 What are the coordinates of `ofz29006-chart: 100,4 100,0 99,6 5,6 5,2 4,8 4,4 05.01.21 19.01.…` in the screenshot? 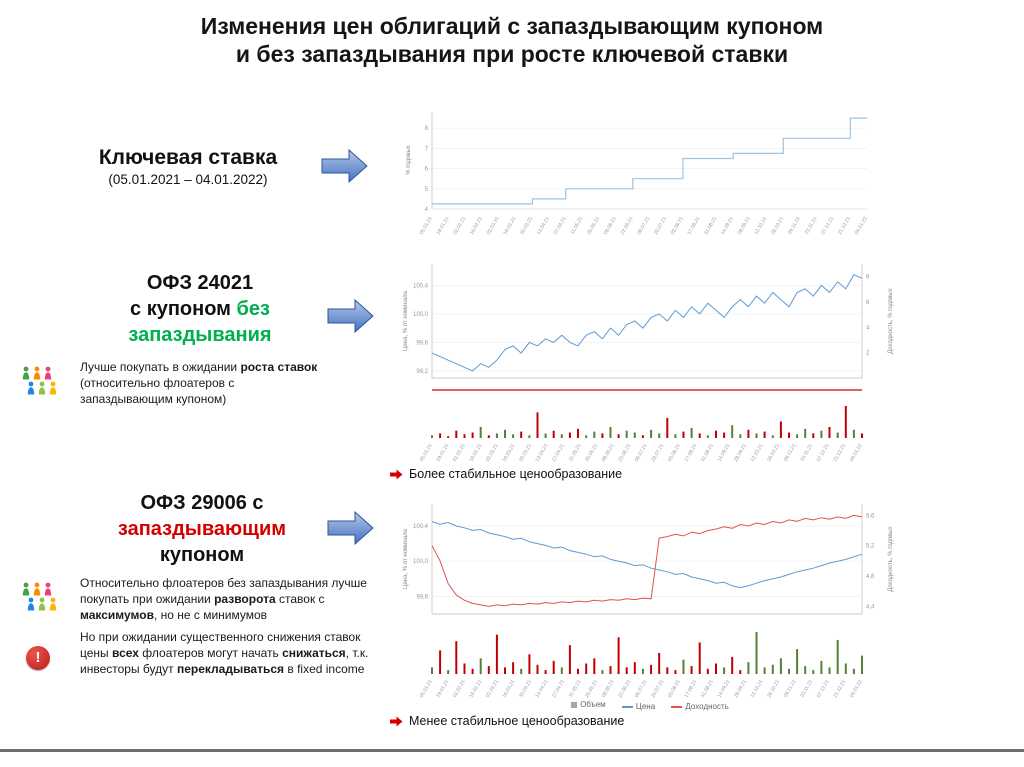 It's located at (648, 601).